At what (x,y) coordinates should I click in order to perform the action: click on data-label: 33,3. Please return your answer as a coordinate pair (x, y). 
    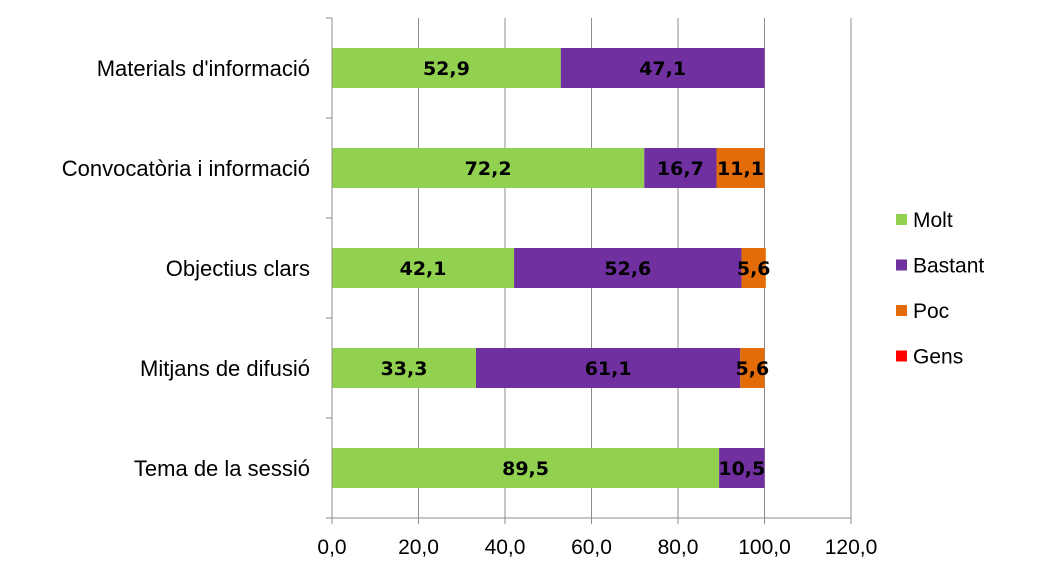
    Looking at the image, I should click on (404, 369).